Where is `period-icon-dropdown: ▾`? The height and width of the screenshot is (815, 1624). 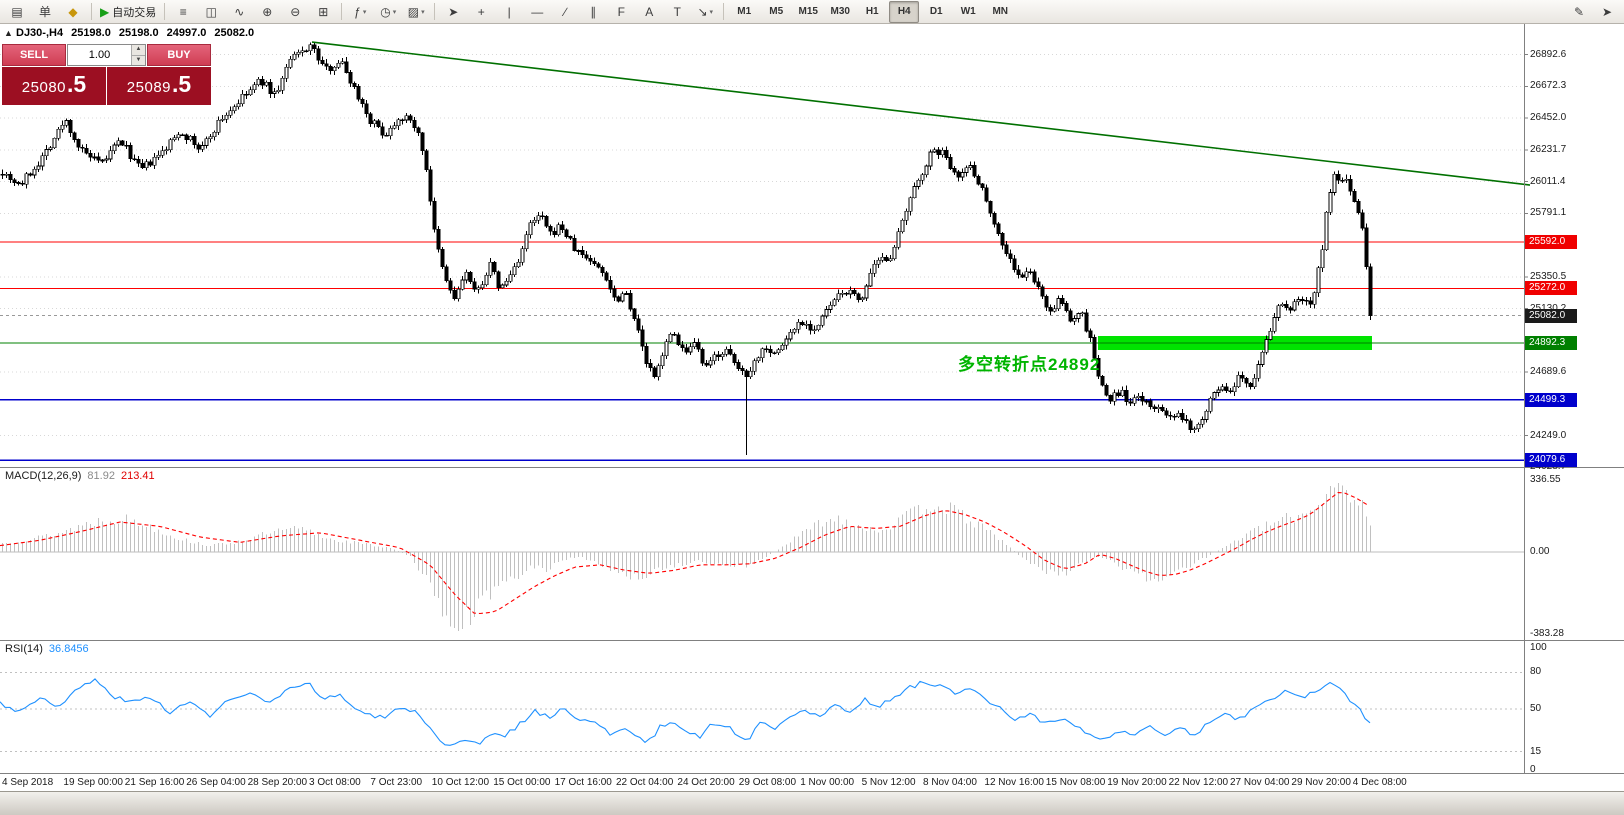
period-icon-dropdown: ▾ is located at coordinates (394, 12).